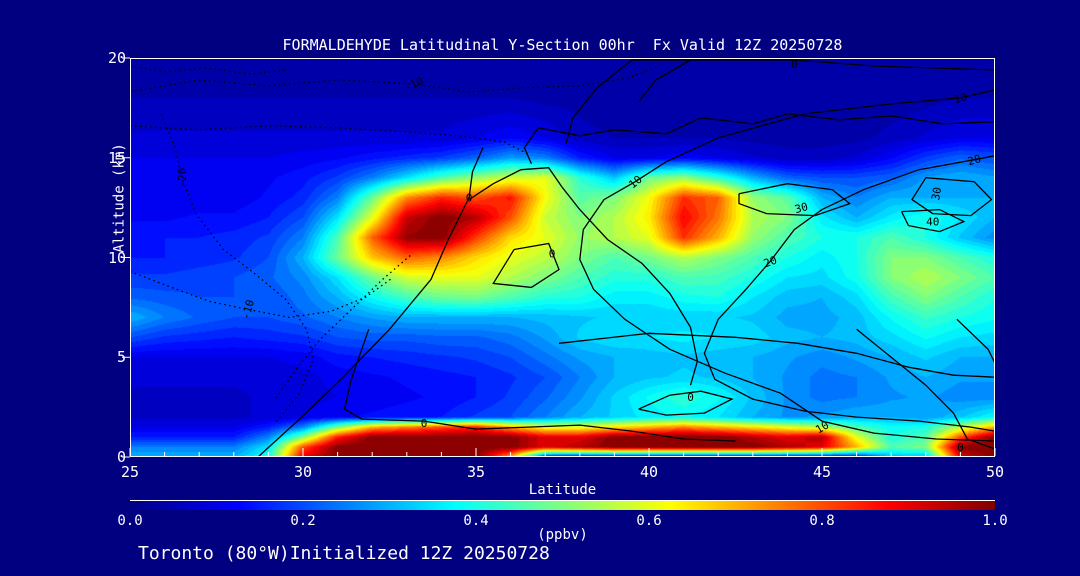 The width and height of the screenshot is (1080, 576). I want to click on contour-label: -20, so click(182, 178).